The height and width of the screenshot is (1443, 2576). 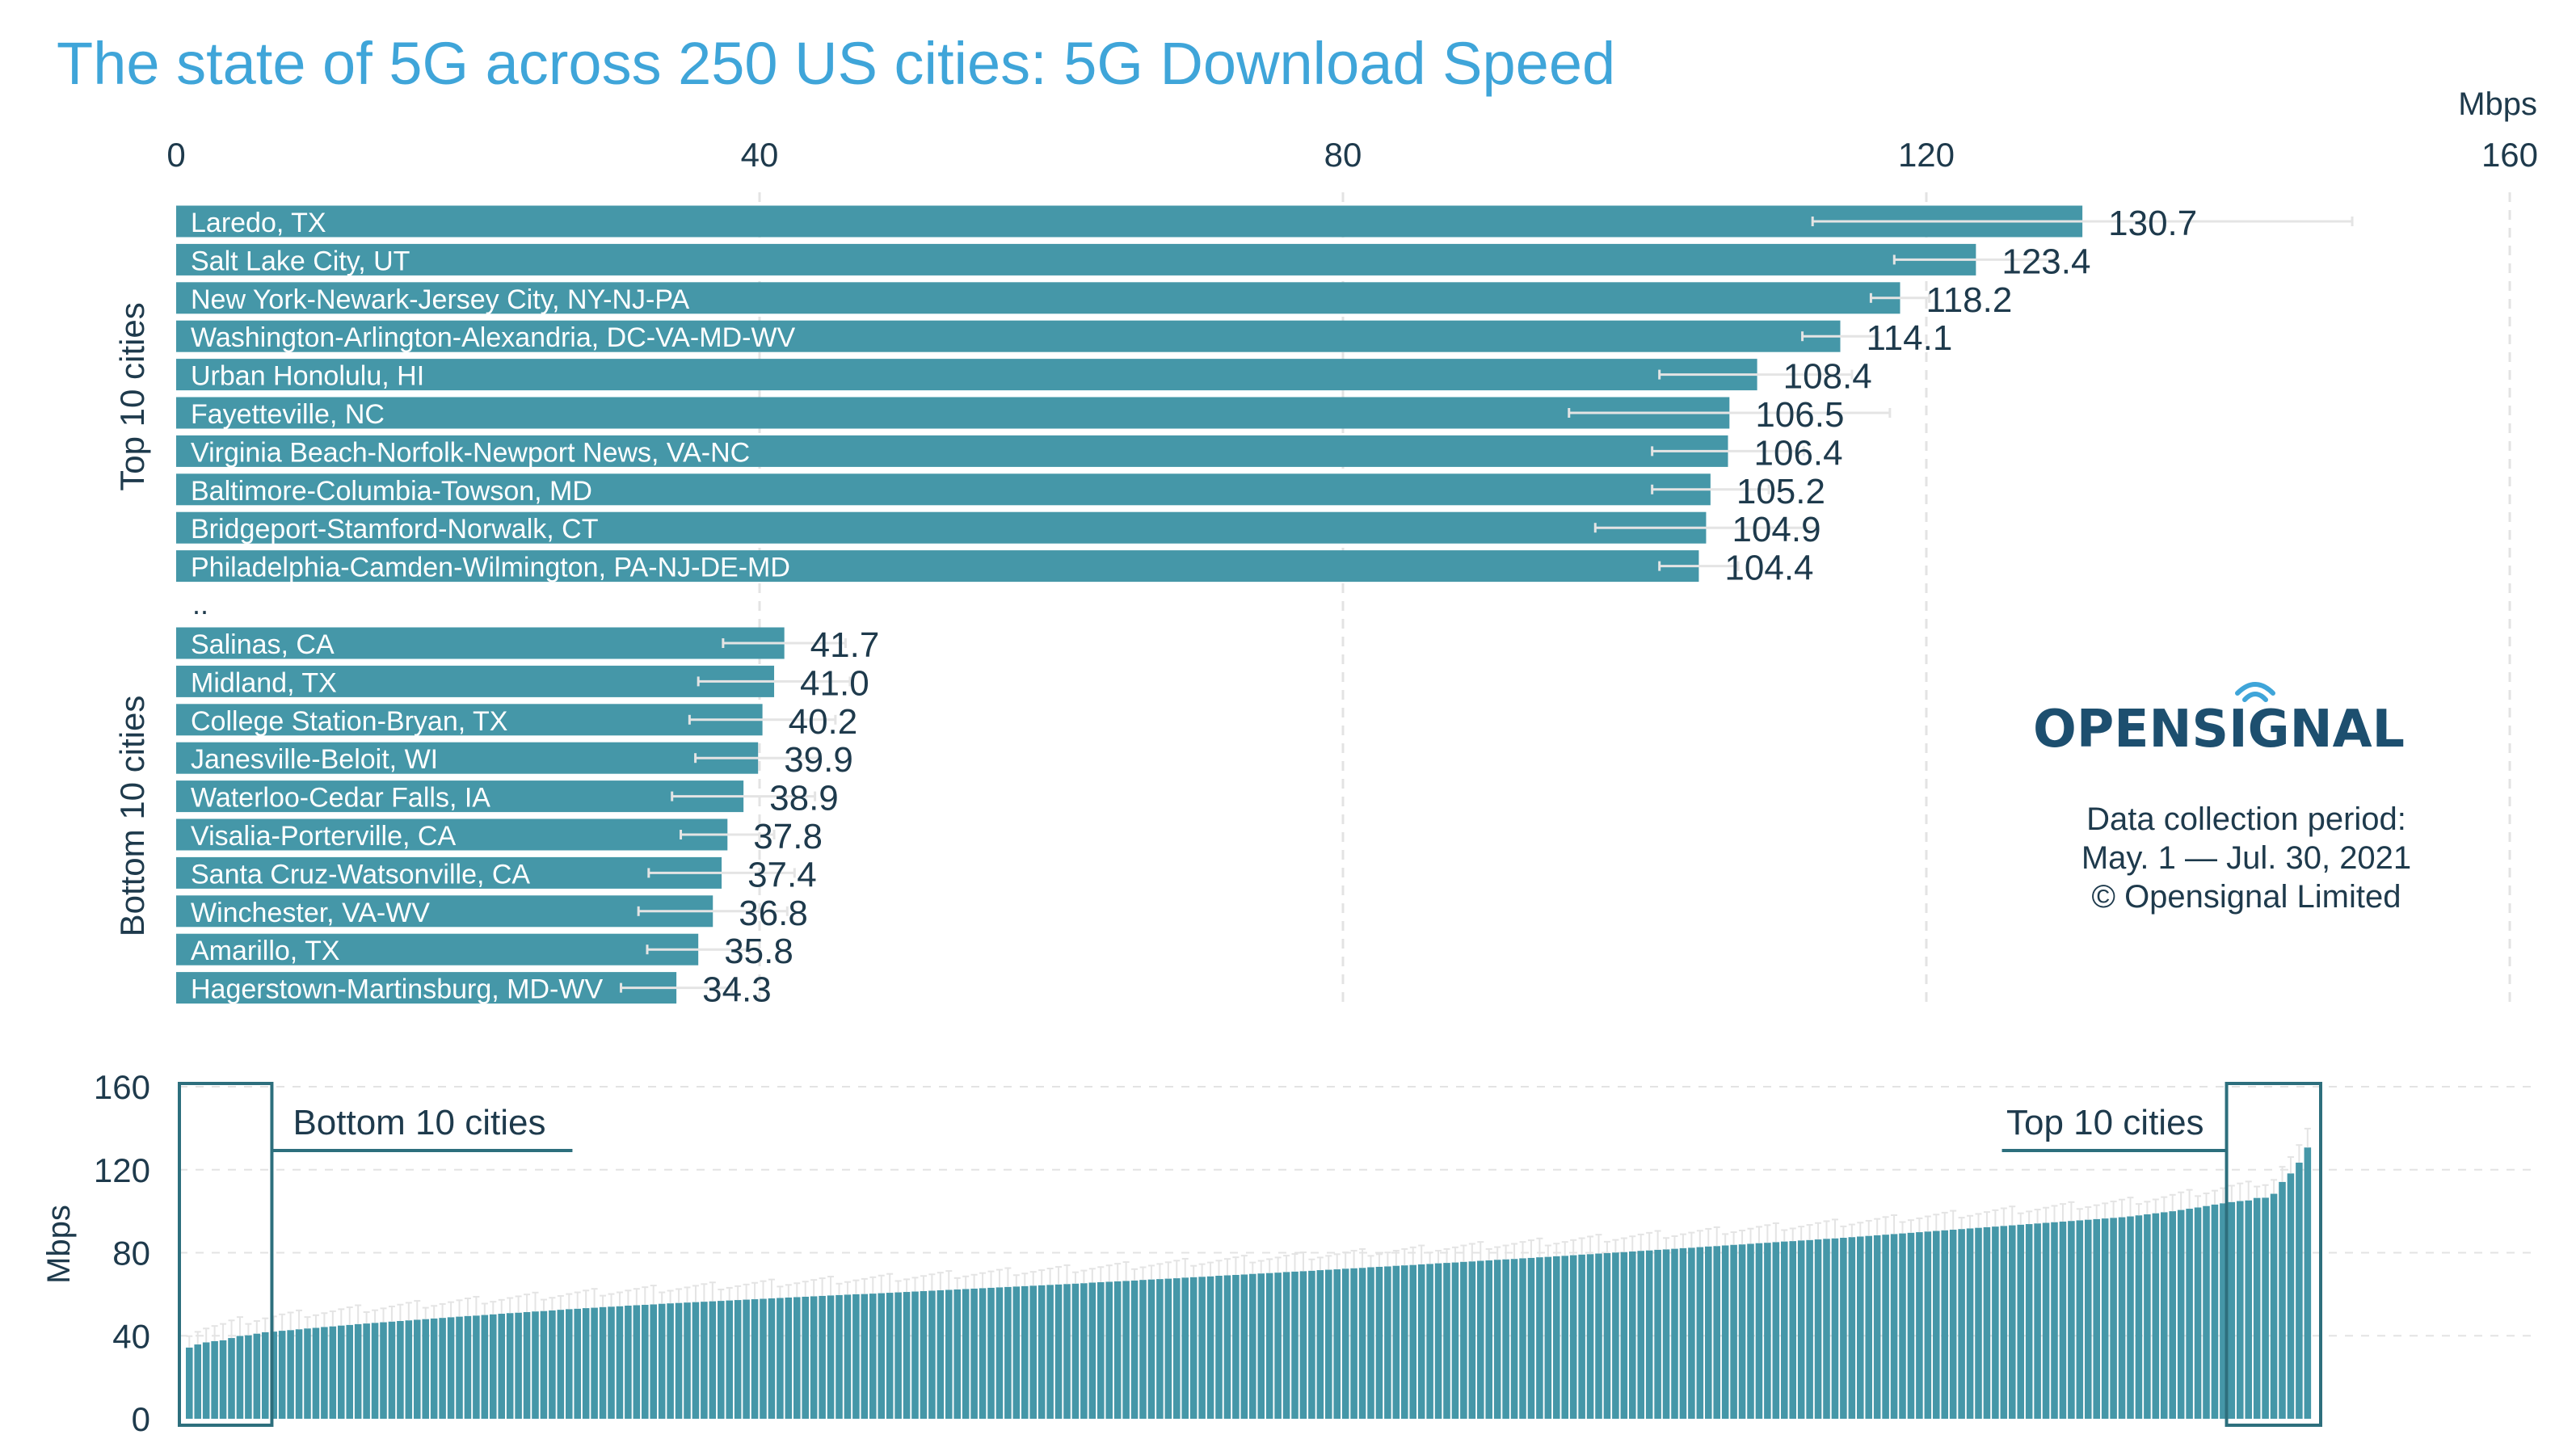 I want to click on copyright-note: © Opensignal Limited, so click(x=2246, y=897).